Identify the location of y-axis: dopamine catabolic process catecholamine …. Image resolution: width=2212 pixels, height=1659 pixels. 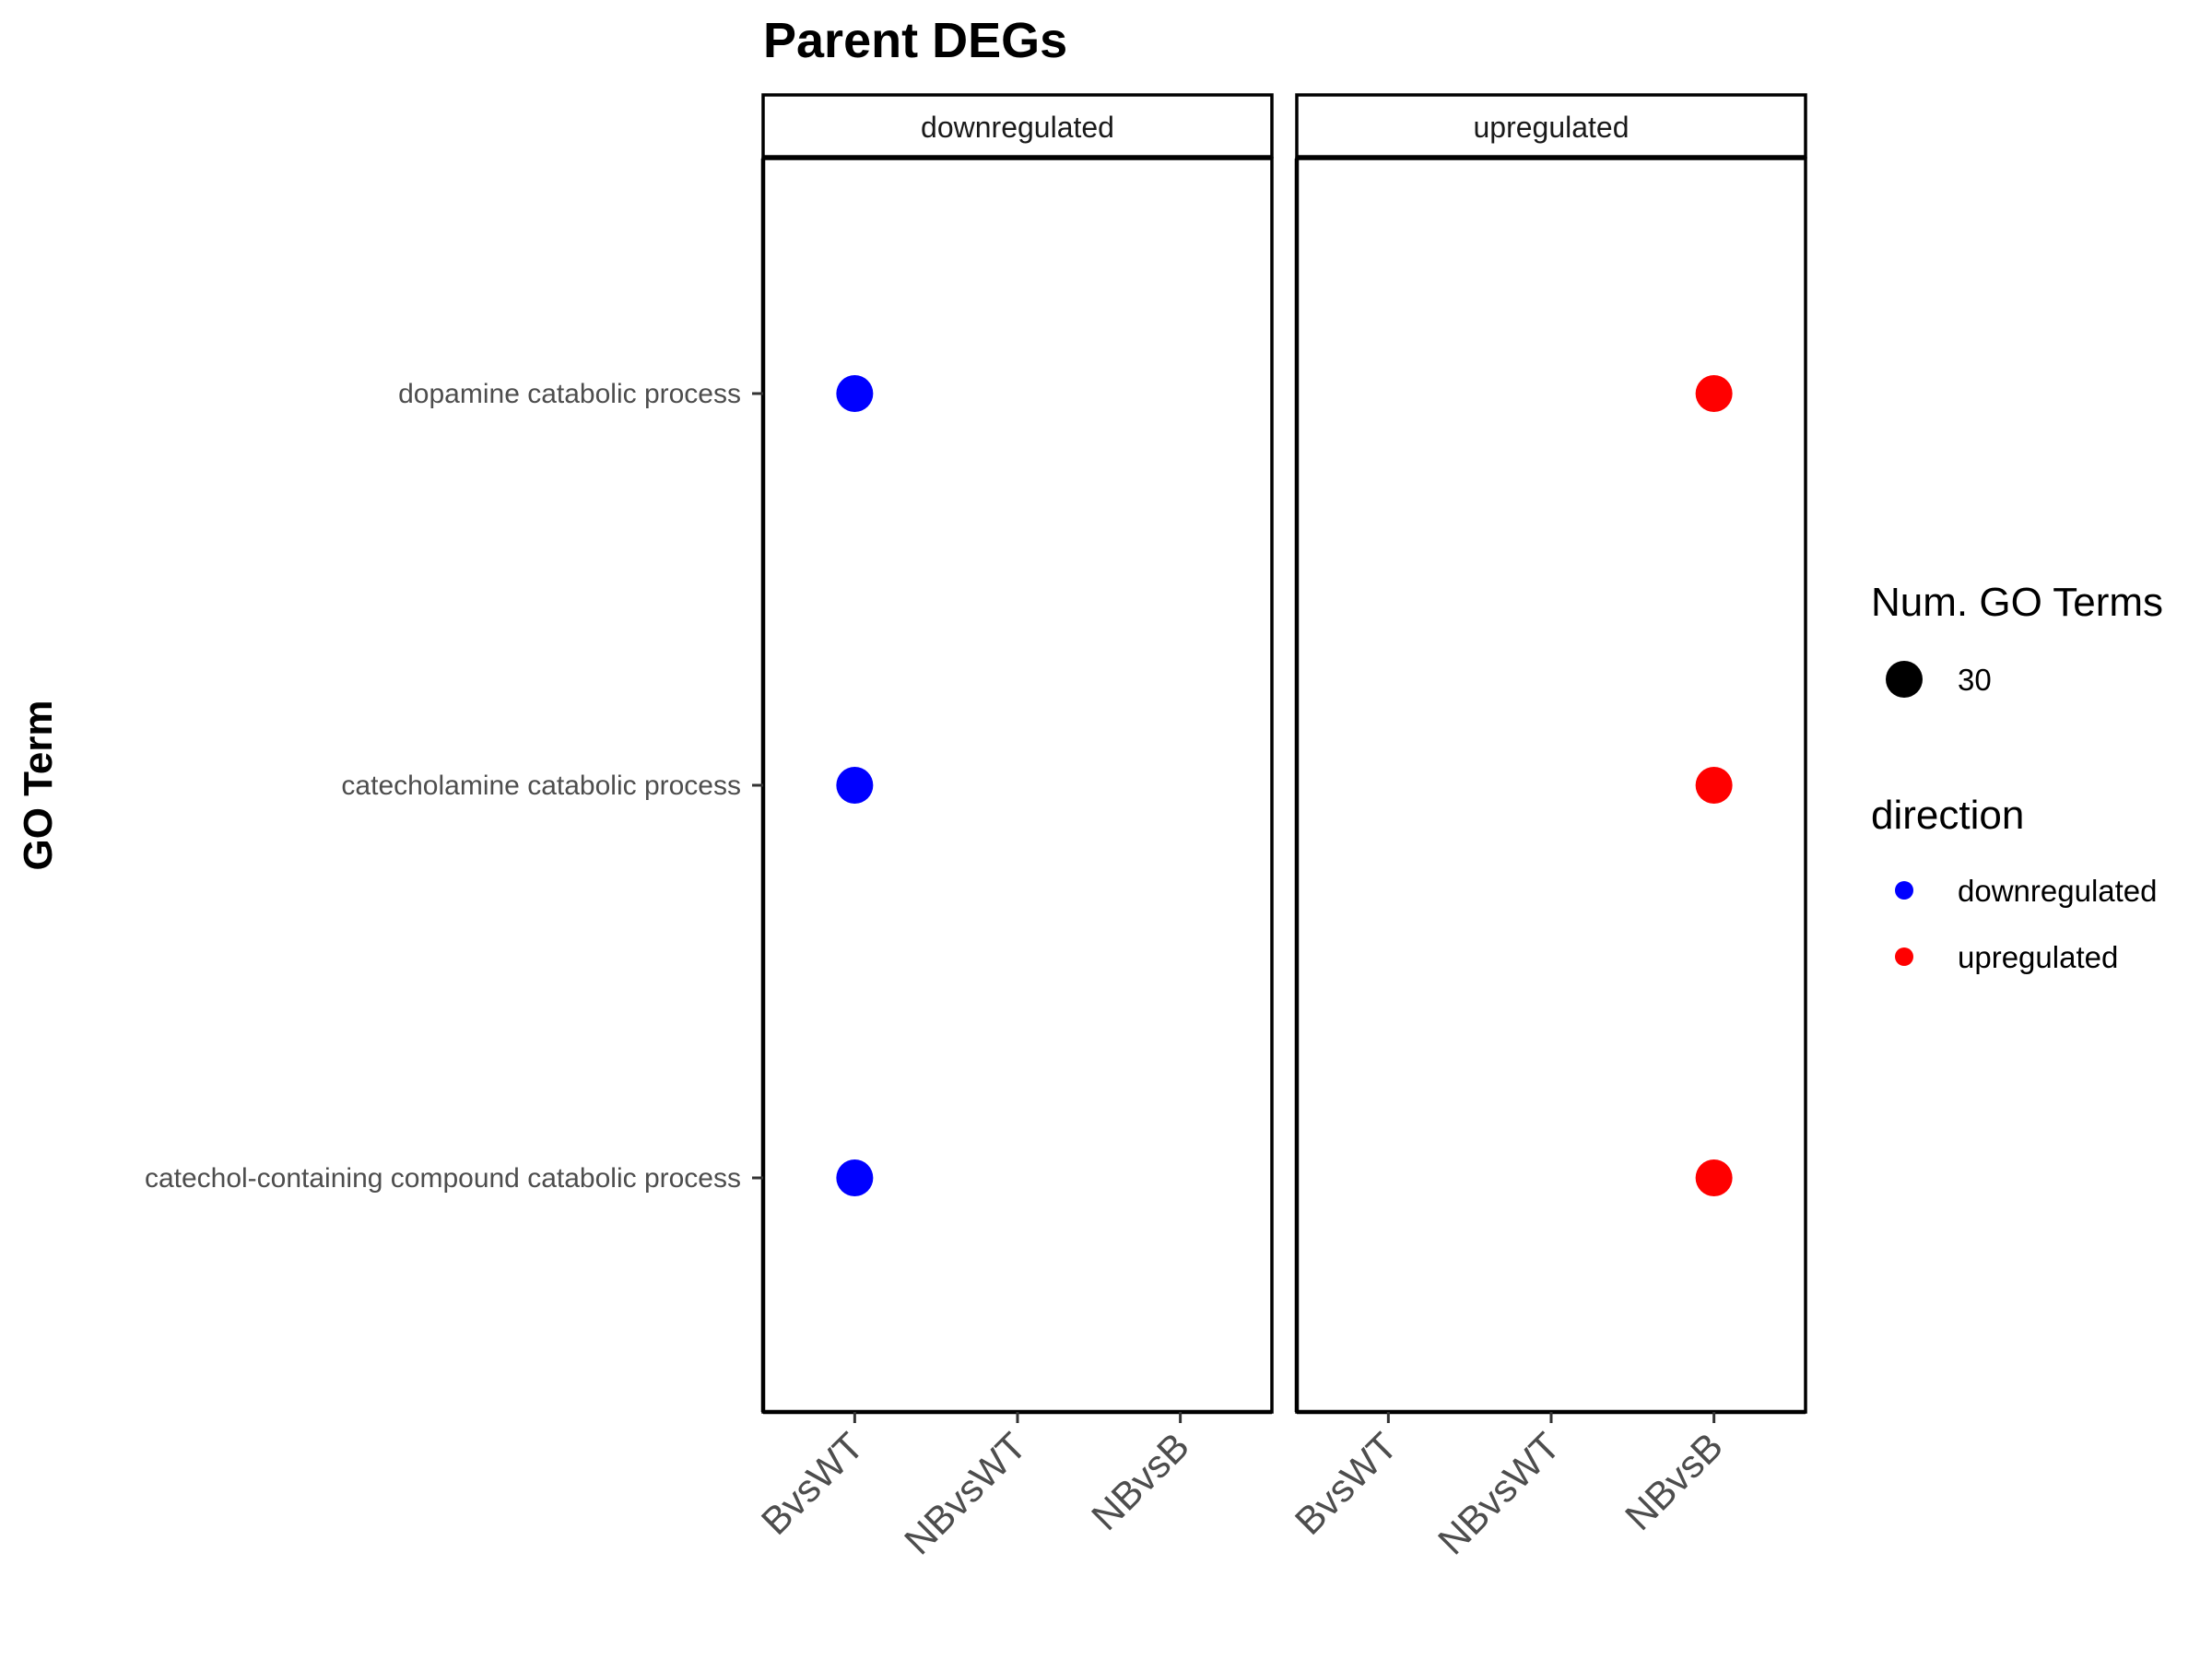
(454, 786).